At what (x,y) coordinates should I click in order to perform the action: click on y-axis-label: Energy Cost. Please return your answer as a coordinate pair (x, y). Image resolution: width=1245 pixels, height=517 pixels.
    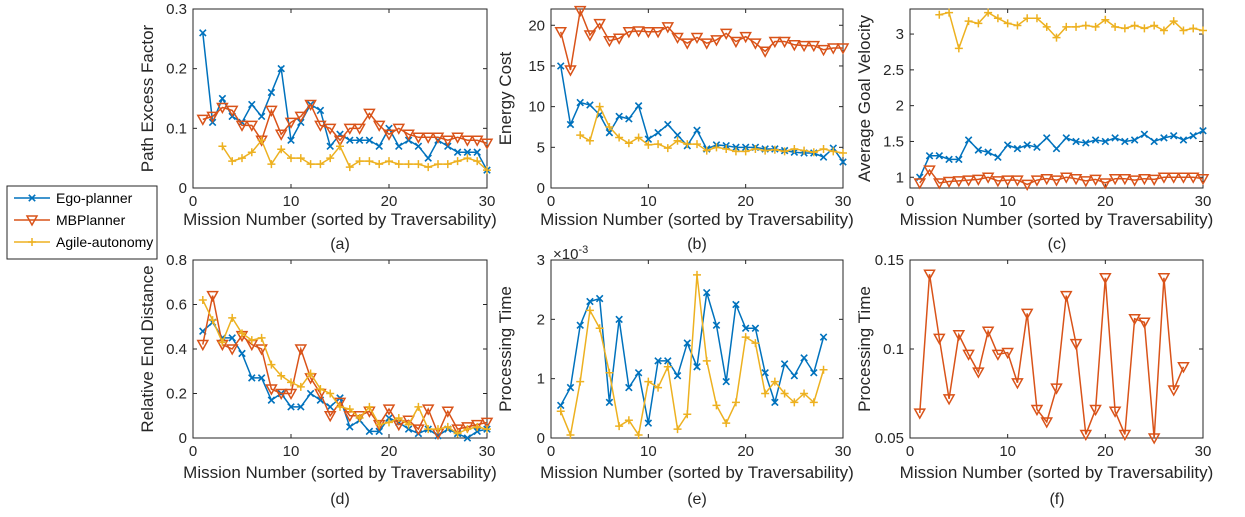
    Looking at the image, I should click on (505, 98).